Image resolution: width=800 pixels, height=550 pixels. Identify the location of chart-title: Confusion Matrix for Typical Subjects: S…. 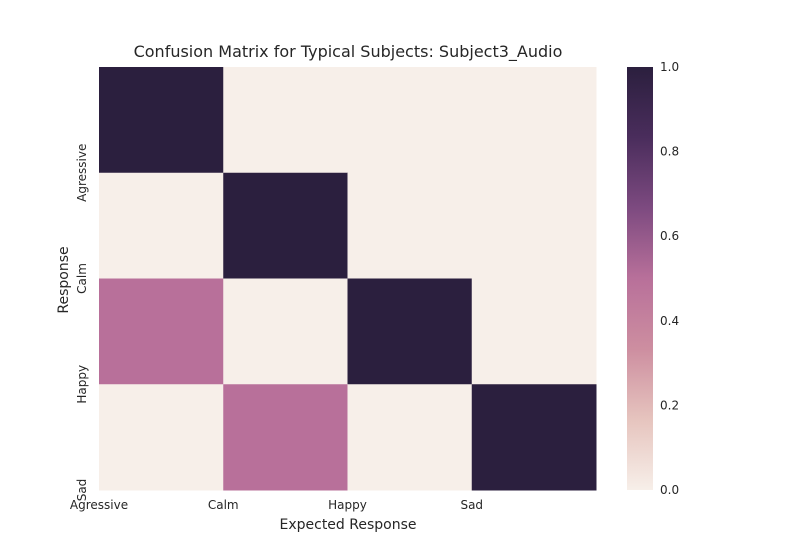
(348, 52).